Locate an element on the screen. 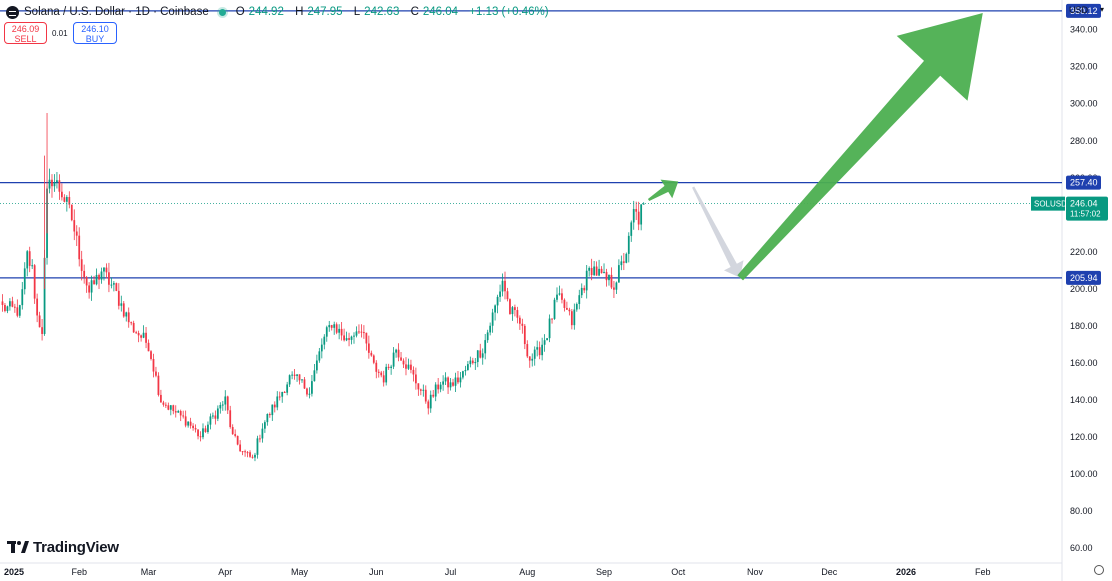  close-value: 246.04 is located at coordinates (440, 12).